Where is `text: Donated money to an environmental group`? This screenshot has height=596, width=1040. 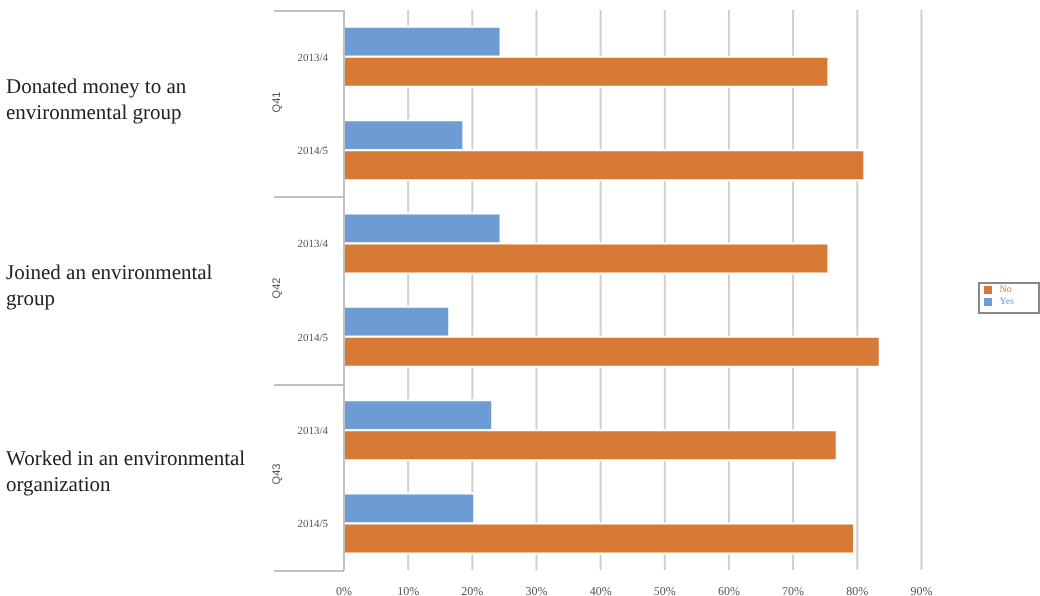
text: Donated money to an environmental group is located at coordinates (97, 100).